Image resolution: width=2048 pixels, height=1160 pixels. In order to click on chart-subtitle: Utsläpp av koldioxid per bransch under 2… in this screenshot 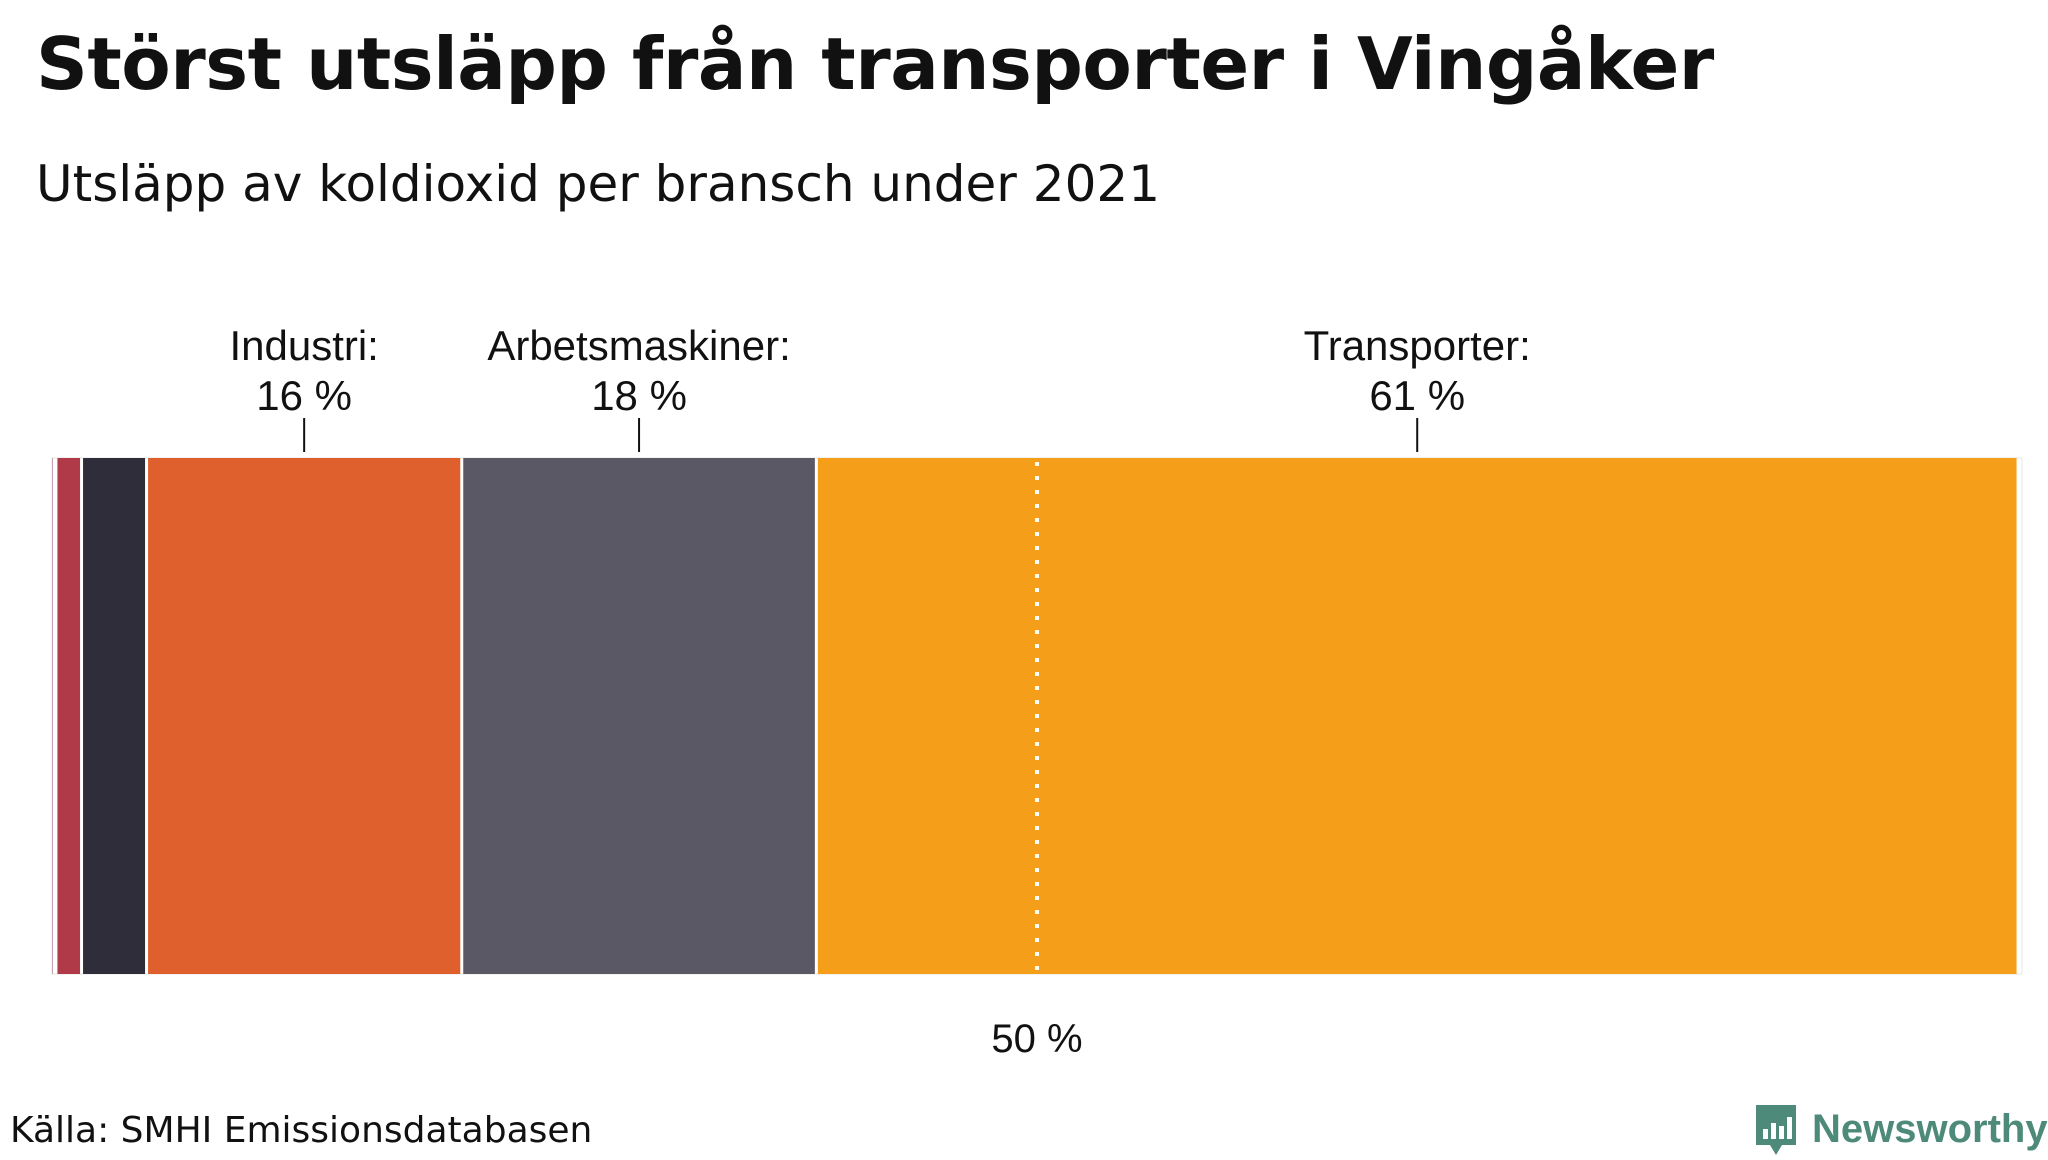, I will do `click(598, 184)`.